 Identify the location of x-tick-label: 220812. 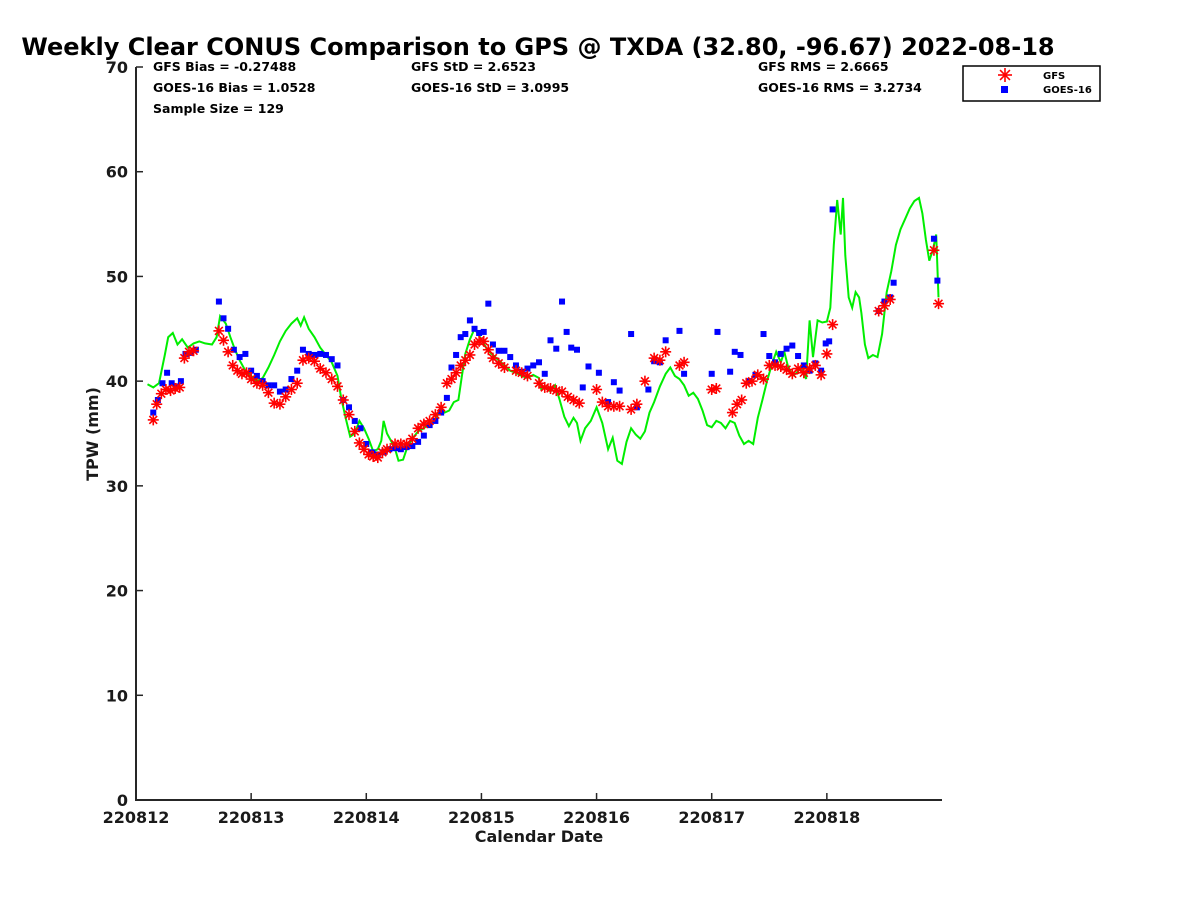
(136, 817).